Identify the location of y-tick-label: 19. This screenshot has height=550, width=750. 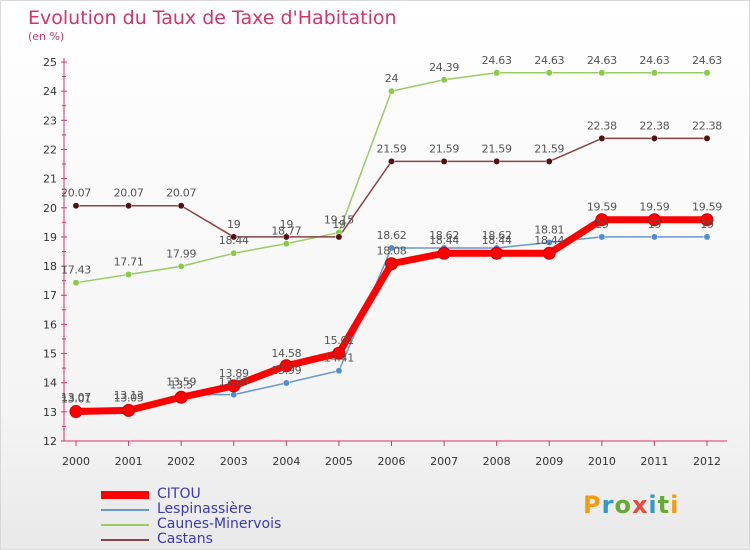
(50, 237).